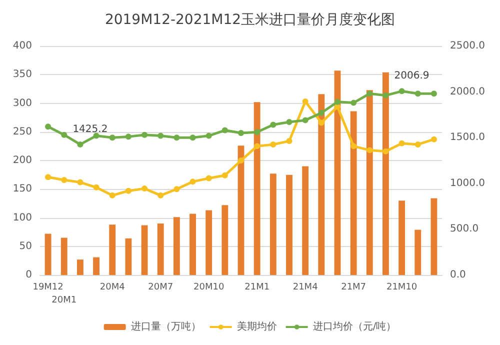 Image resolution: width=500 pixels, height=345 pixels. I want to click on y2-tick-label: 1500.0, so click(467, 138).